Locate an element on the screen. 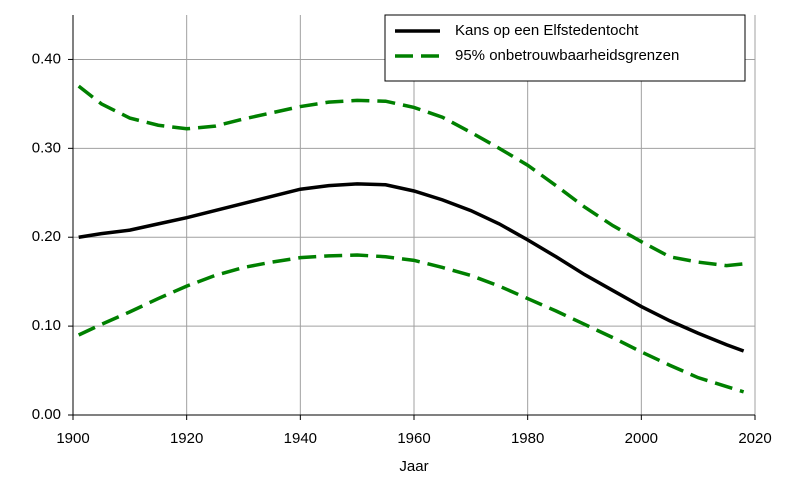 This screenshot has width=790, height=487. legend-label: 95% onbetrouwbaarheidsgrenzen is located at coordinates (567, 55).